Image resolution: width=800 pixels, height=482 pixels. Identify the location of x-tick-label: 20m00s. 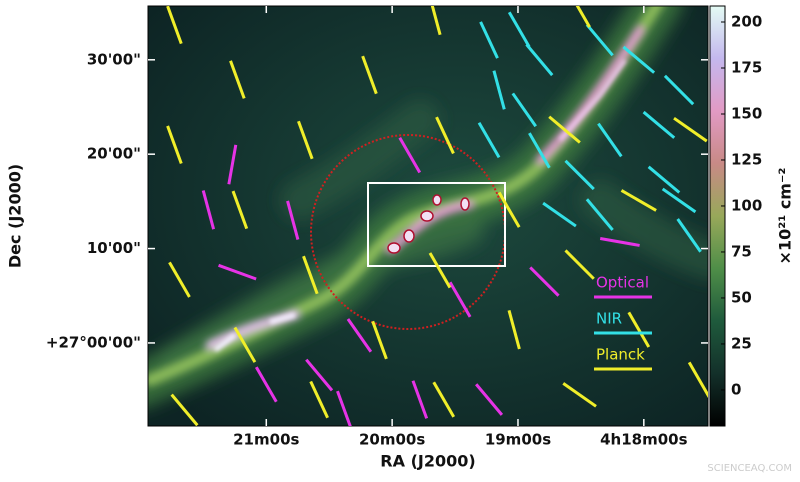
(392, 440).